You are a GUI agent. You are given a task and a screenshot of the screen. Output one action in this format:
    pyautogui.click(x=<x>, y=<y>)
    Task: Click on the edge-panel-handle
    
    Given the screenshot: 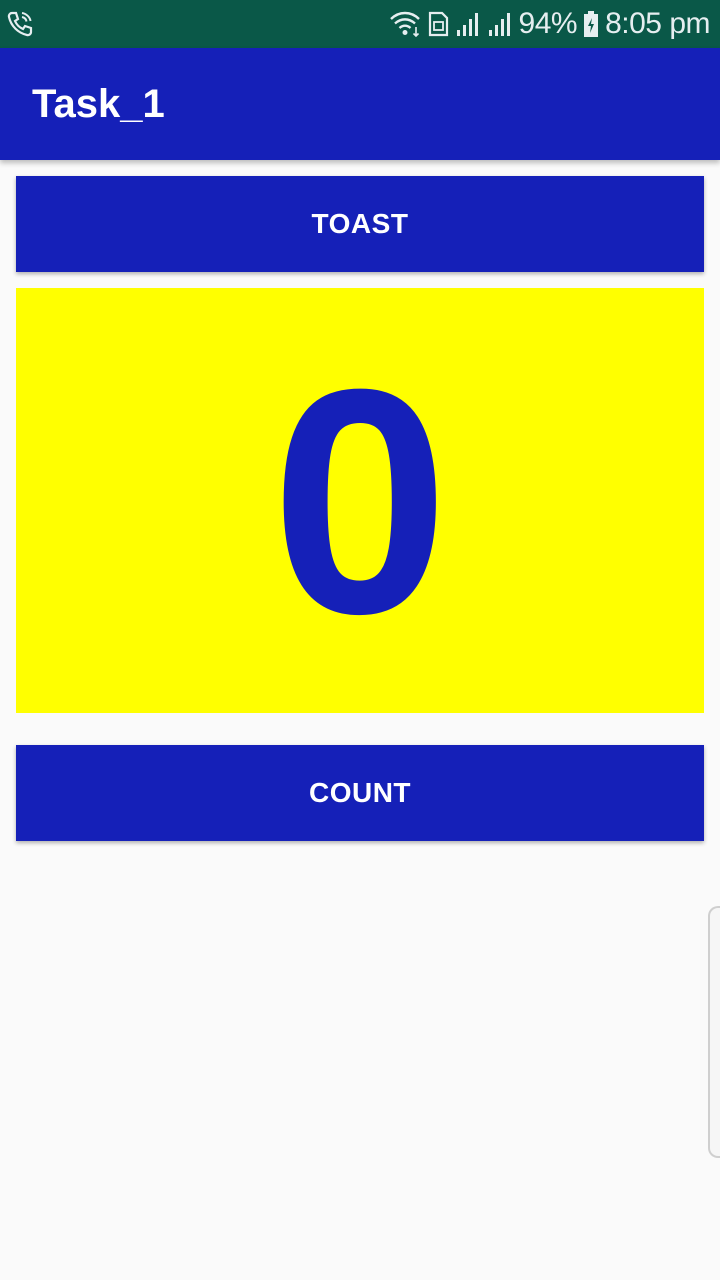 What is the action you would take?
    pyautogui.click(x=714, y=1032)
    